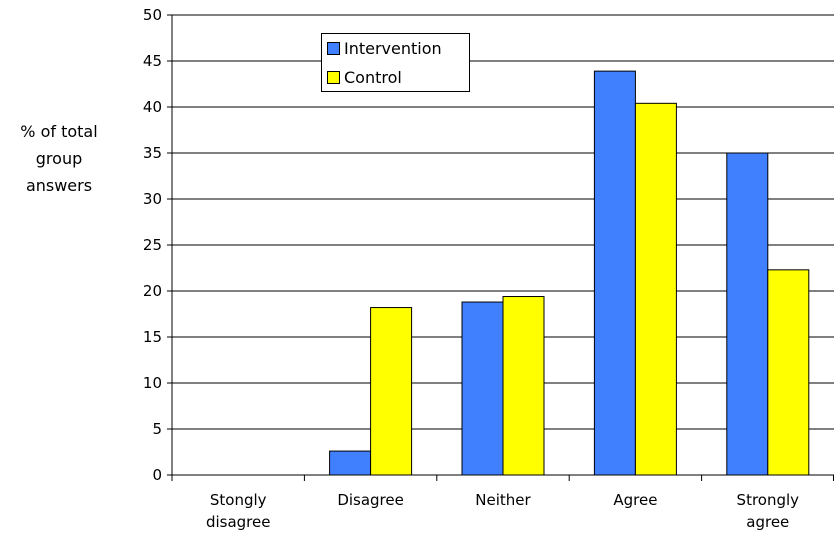 Image resolution: width=834 pixels, height=533 pixels. Describe the element at coordinates (393, 48) in the screenshot. I see `legend-label-intervention: Intervention` at that location.